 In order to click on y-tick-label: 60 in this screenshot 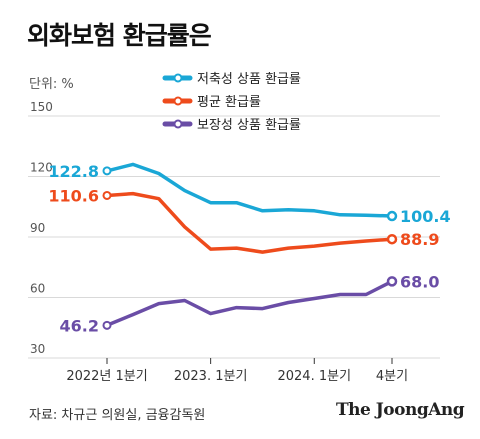, I will do `click(37, 289)`.